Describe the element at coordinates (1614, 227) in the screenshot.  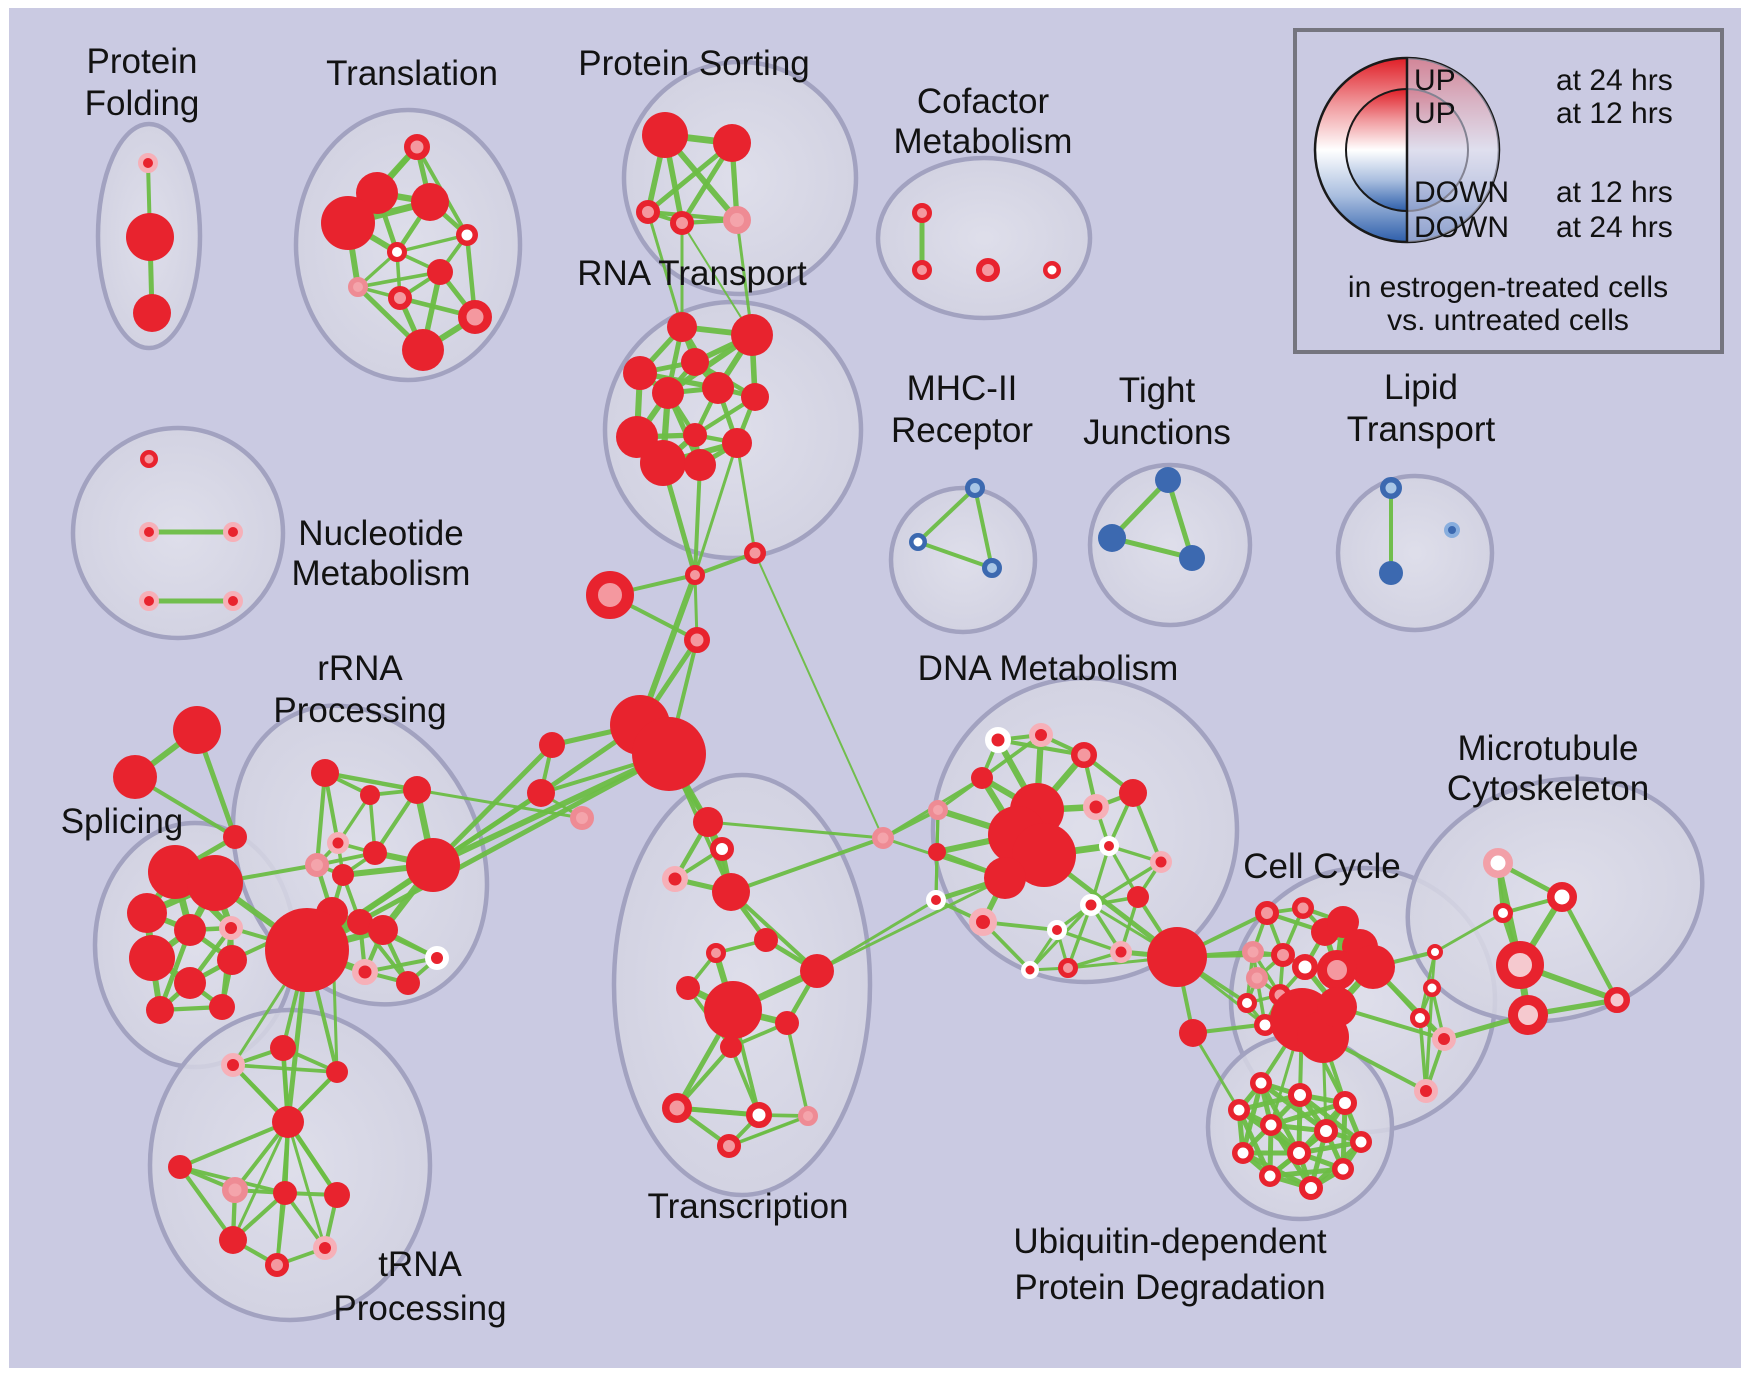
I see `legend-row-time: at 24 hrs` at that location.